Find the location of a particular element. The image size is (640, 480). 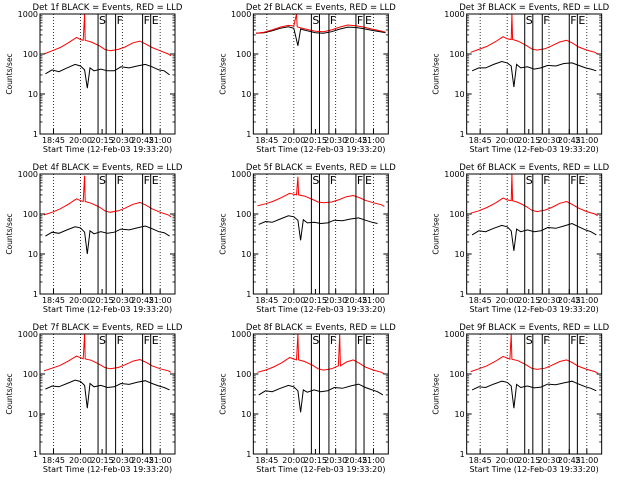

chart-title: Det 6f BLACK = Events, RED = LLD is located at coordinates (534, 168).